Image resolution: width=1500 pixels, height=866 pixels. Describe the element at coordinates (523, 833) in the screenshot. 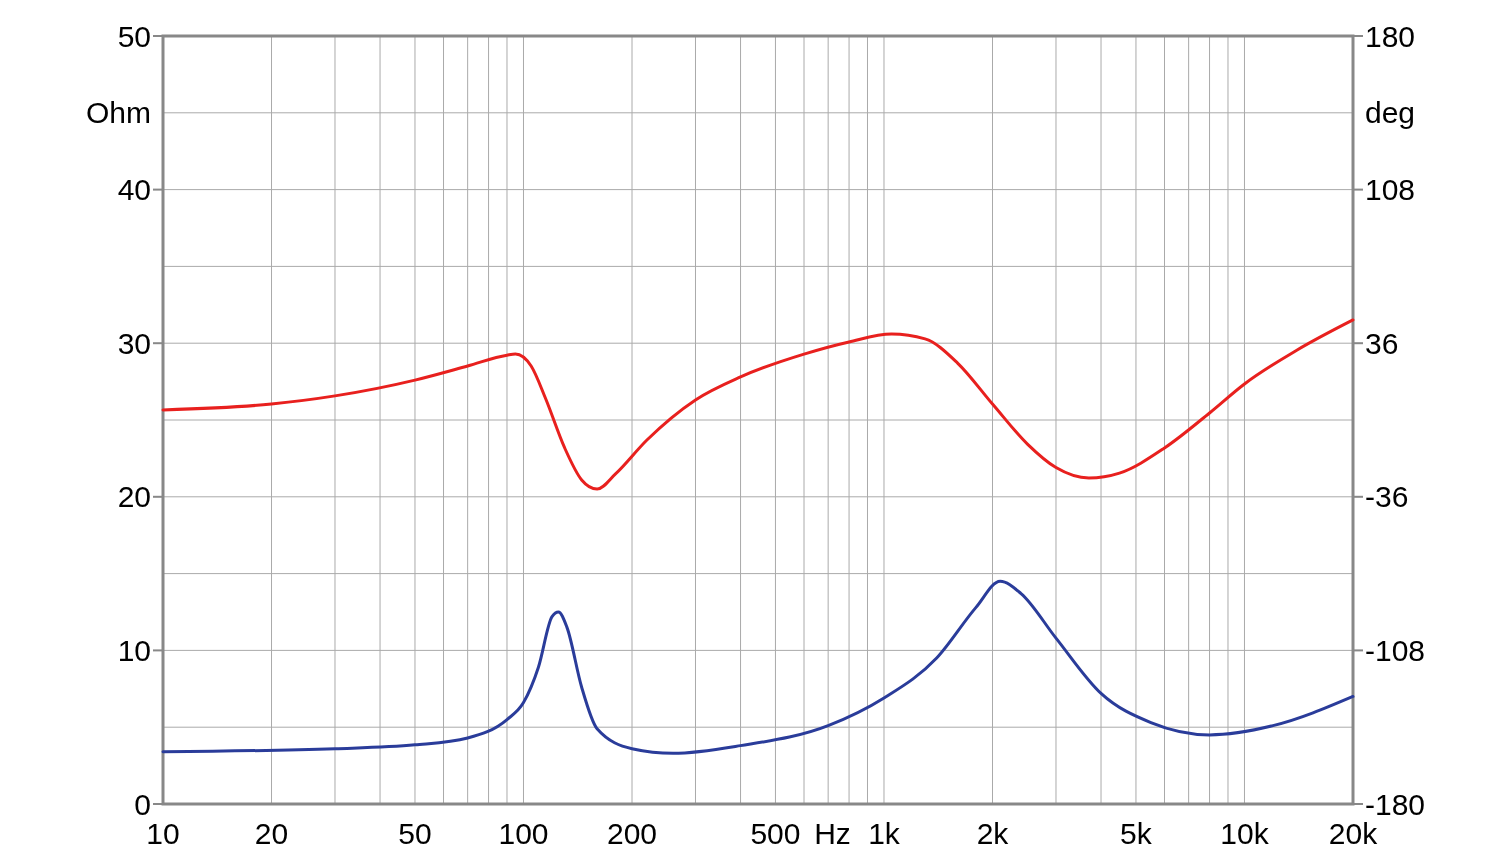

I see `x-tick-label: 100` at that location.